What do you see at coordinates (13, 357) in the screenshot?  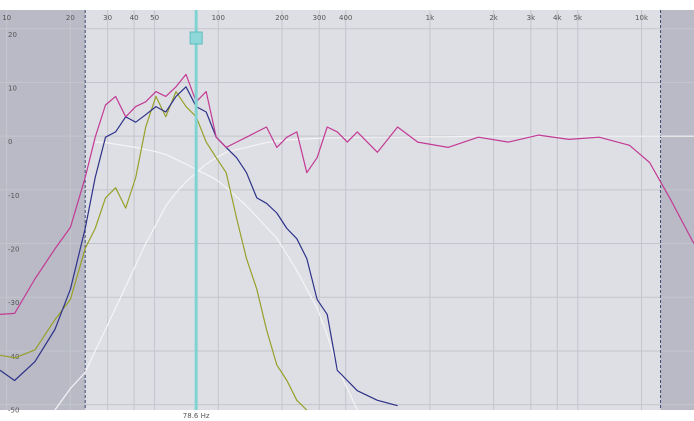 I see `y-tick-label: -40` at bounding box center [13, 357].